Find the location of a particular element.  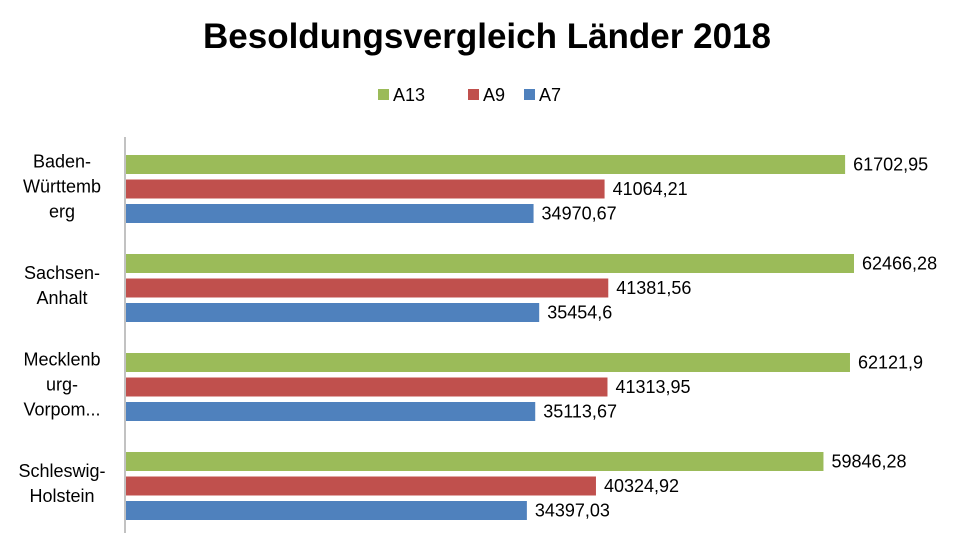

data-label-a13: 62121,9 is located at coordinates (890, 363).